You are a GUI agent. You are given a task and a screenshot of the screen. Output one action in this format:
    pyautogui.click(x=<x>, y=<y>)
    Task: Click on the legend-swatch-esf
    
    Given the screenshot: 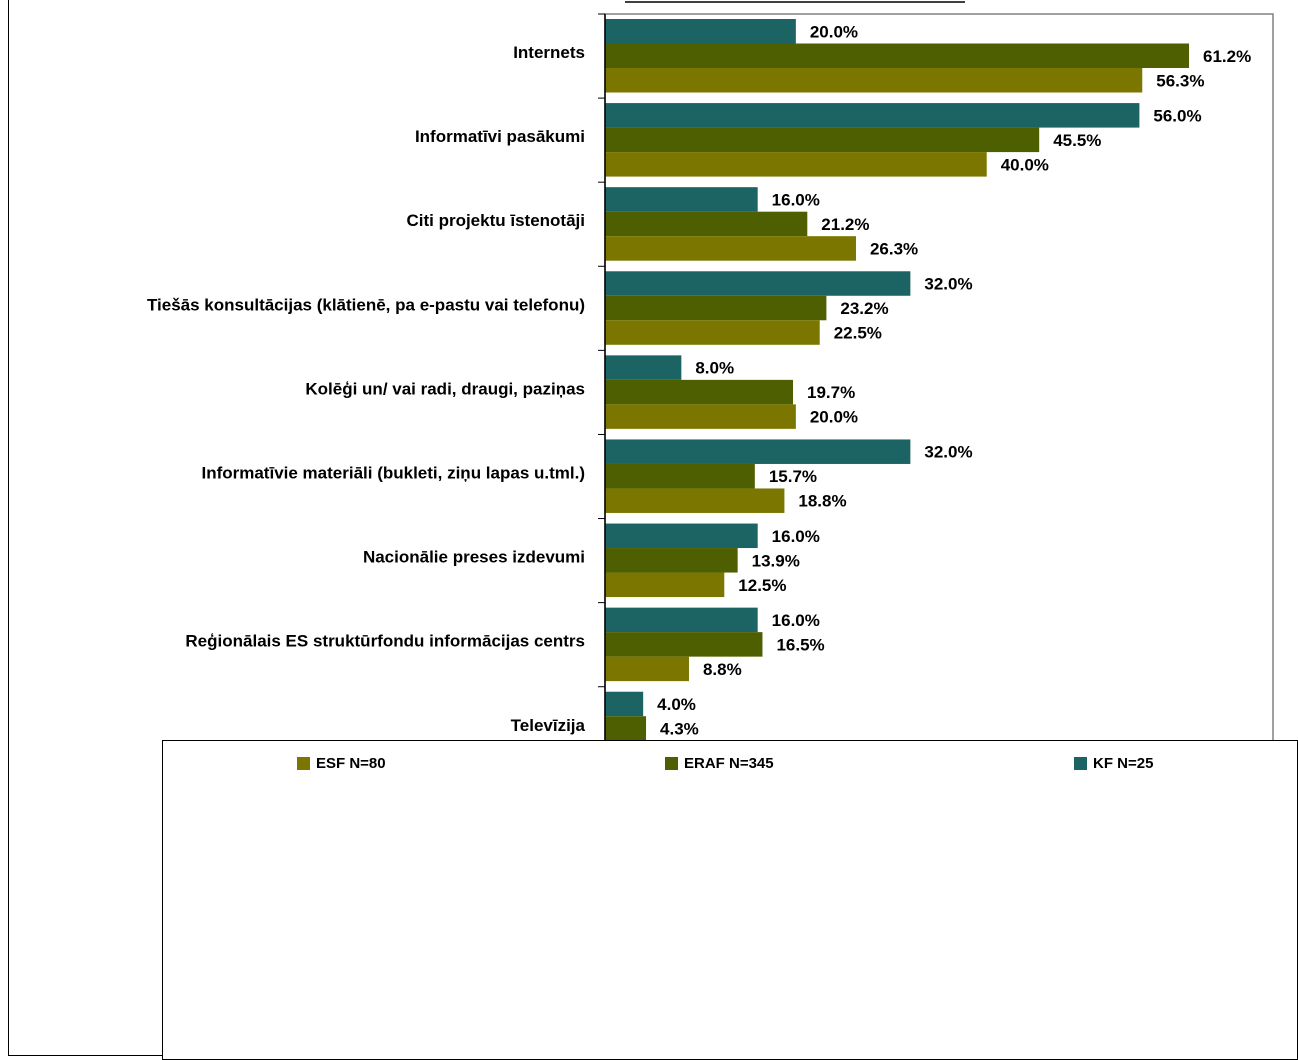 What is the action you would take?
    pyautogui.click(x=303, y=763)
    